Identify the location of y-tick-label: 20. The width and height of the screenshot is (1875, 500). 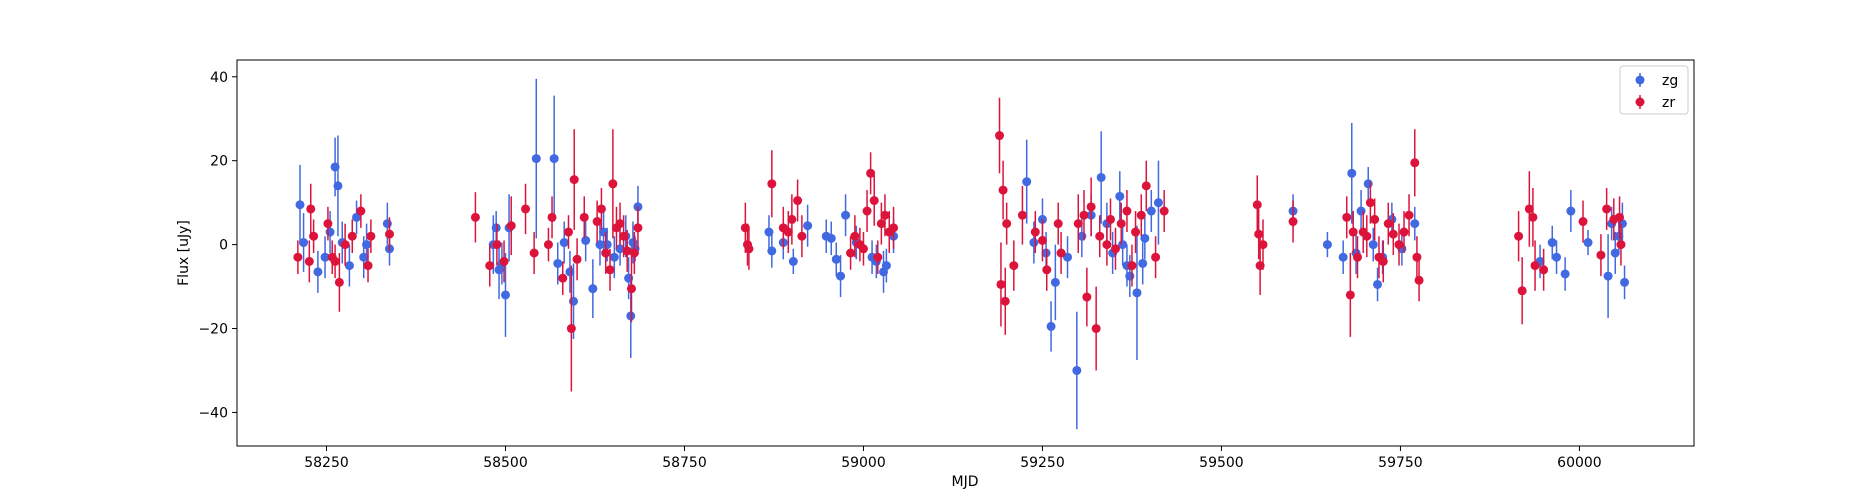
(219, 162).